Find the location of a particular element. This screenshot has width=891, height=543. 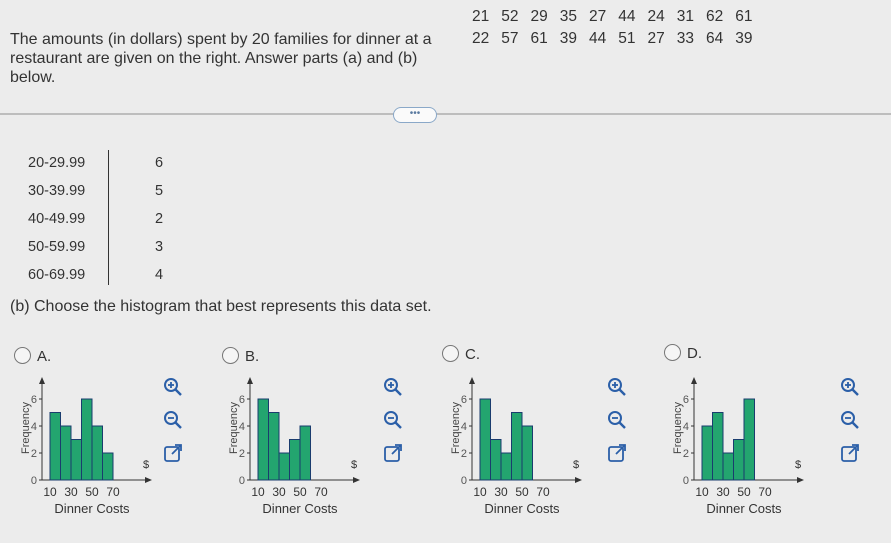

option-b: B. is located at coordinates (240, 356).